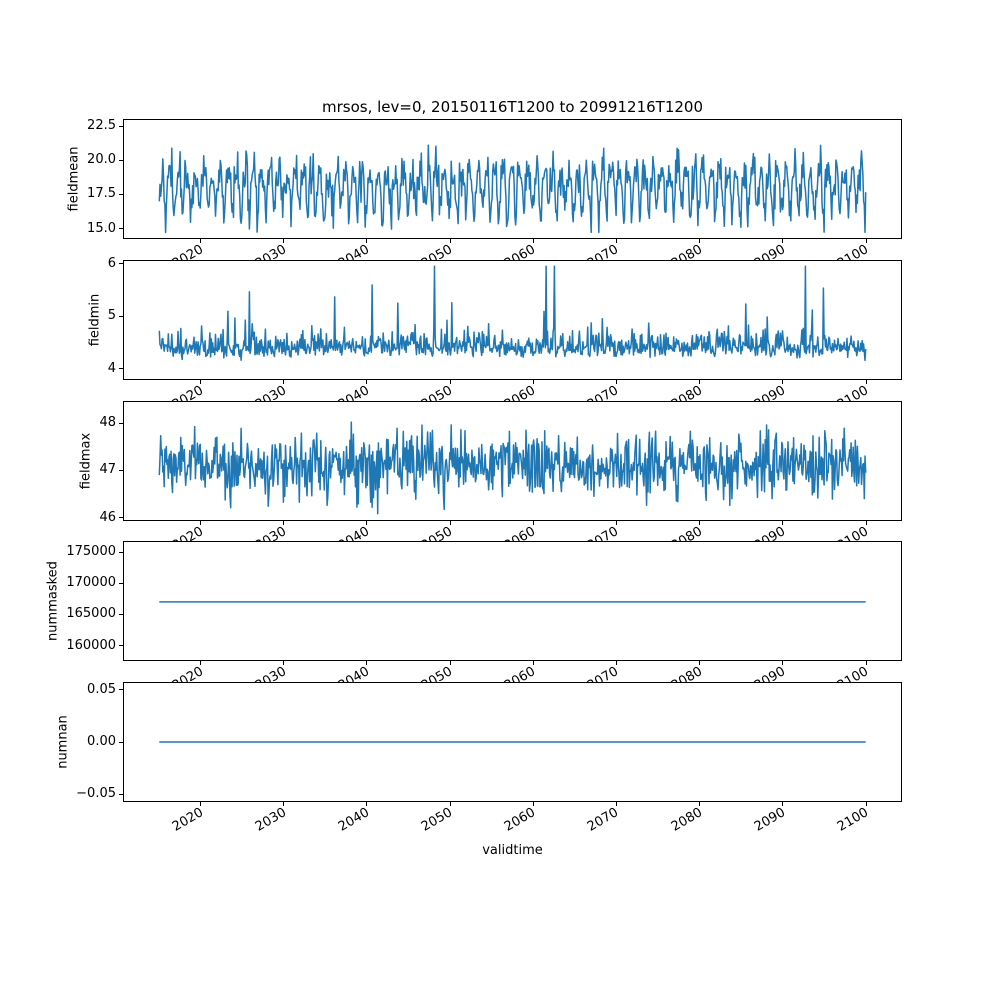 This screenshot has width=1000, height=1000. What do you see at coordinates (111, 263) in the screenshot?
I see `y-tick-label: 6` at bounding box center [111, 263].